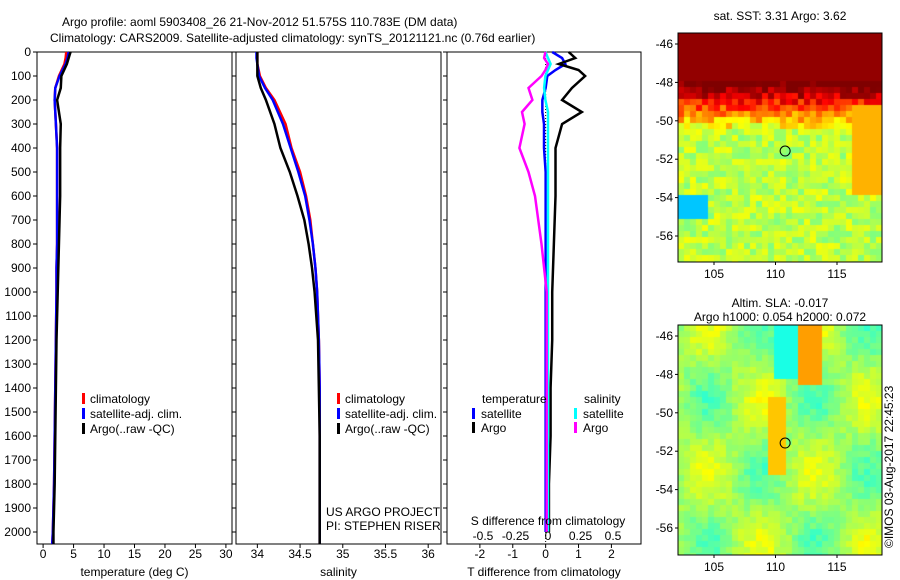 The height and width of the screenshot is (580, 900). I want to click on x2-axis-label: S difference from climatology, so click(548, 521).